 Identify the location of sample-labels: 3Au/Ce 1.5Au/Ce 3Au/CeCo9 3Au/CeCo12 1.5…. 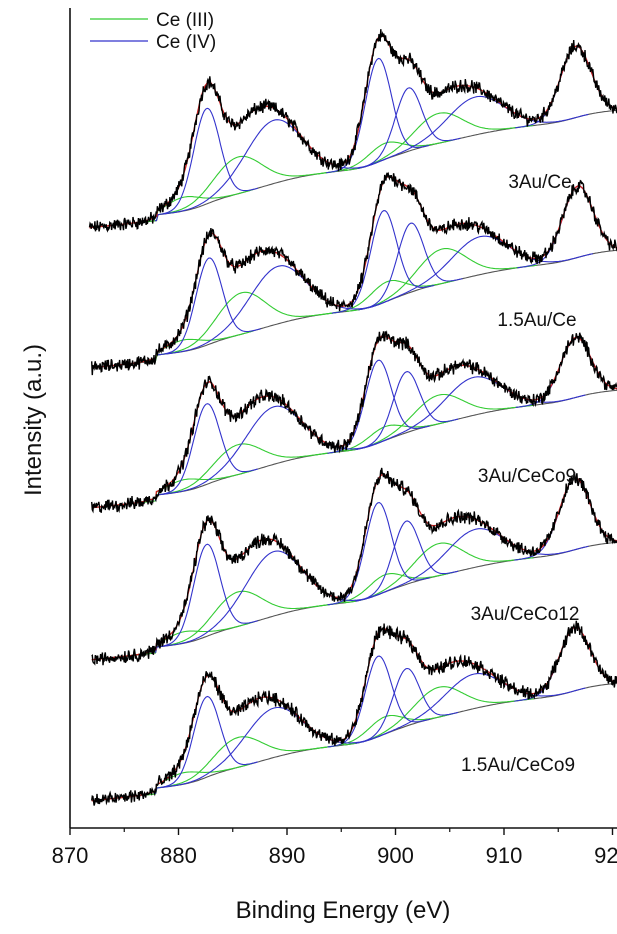
(520, 474).